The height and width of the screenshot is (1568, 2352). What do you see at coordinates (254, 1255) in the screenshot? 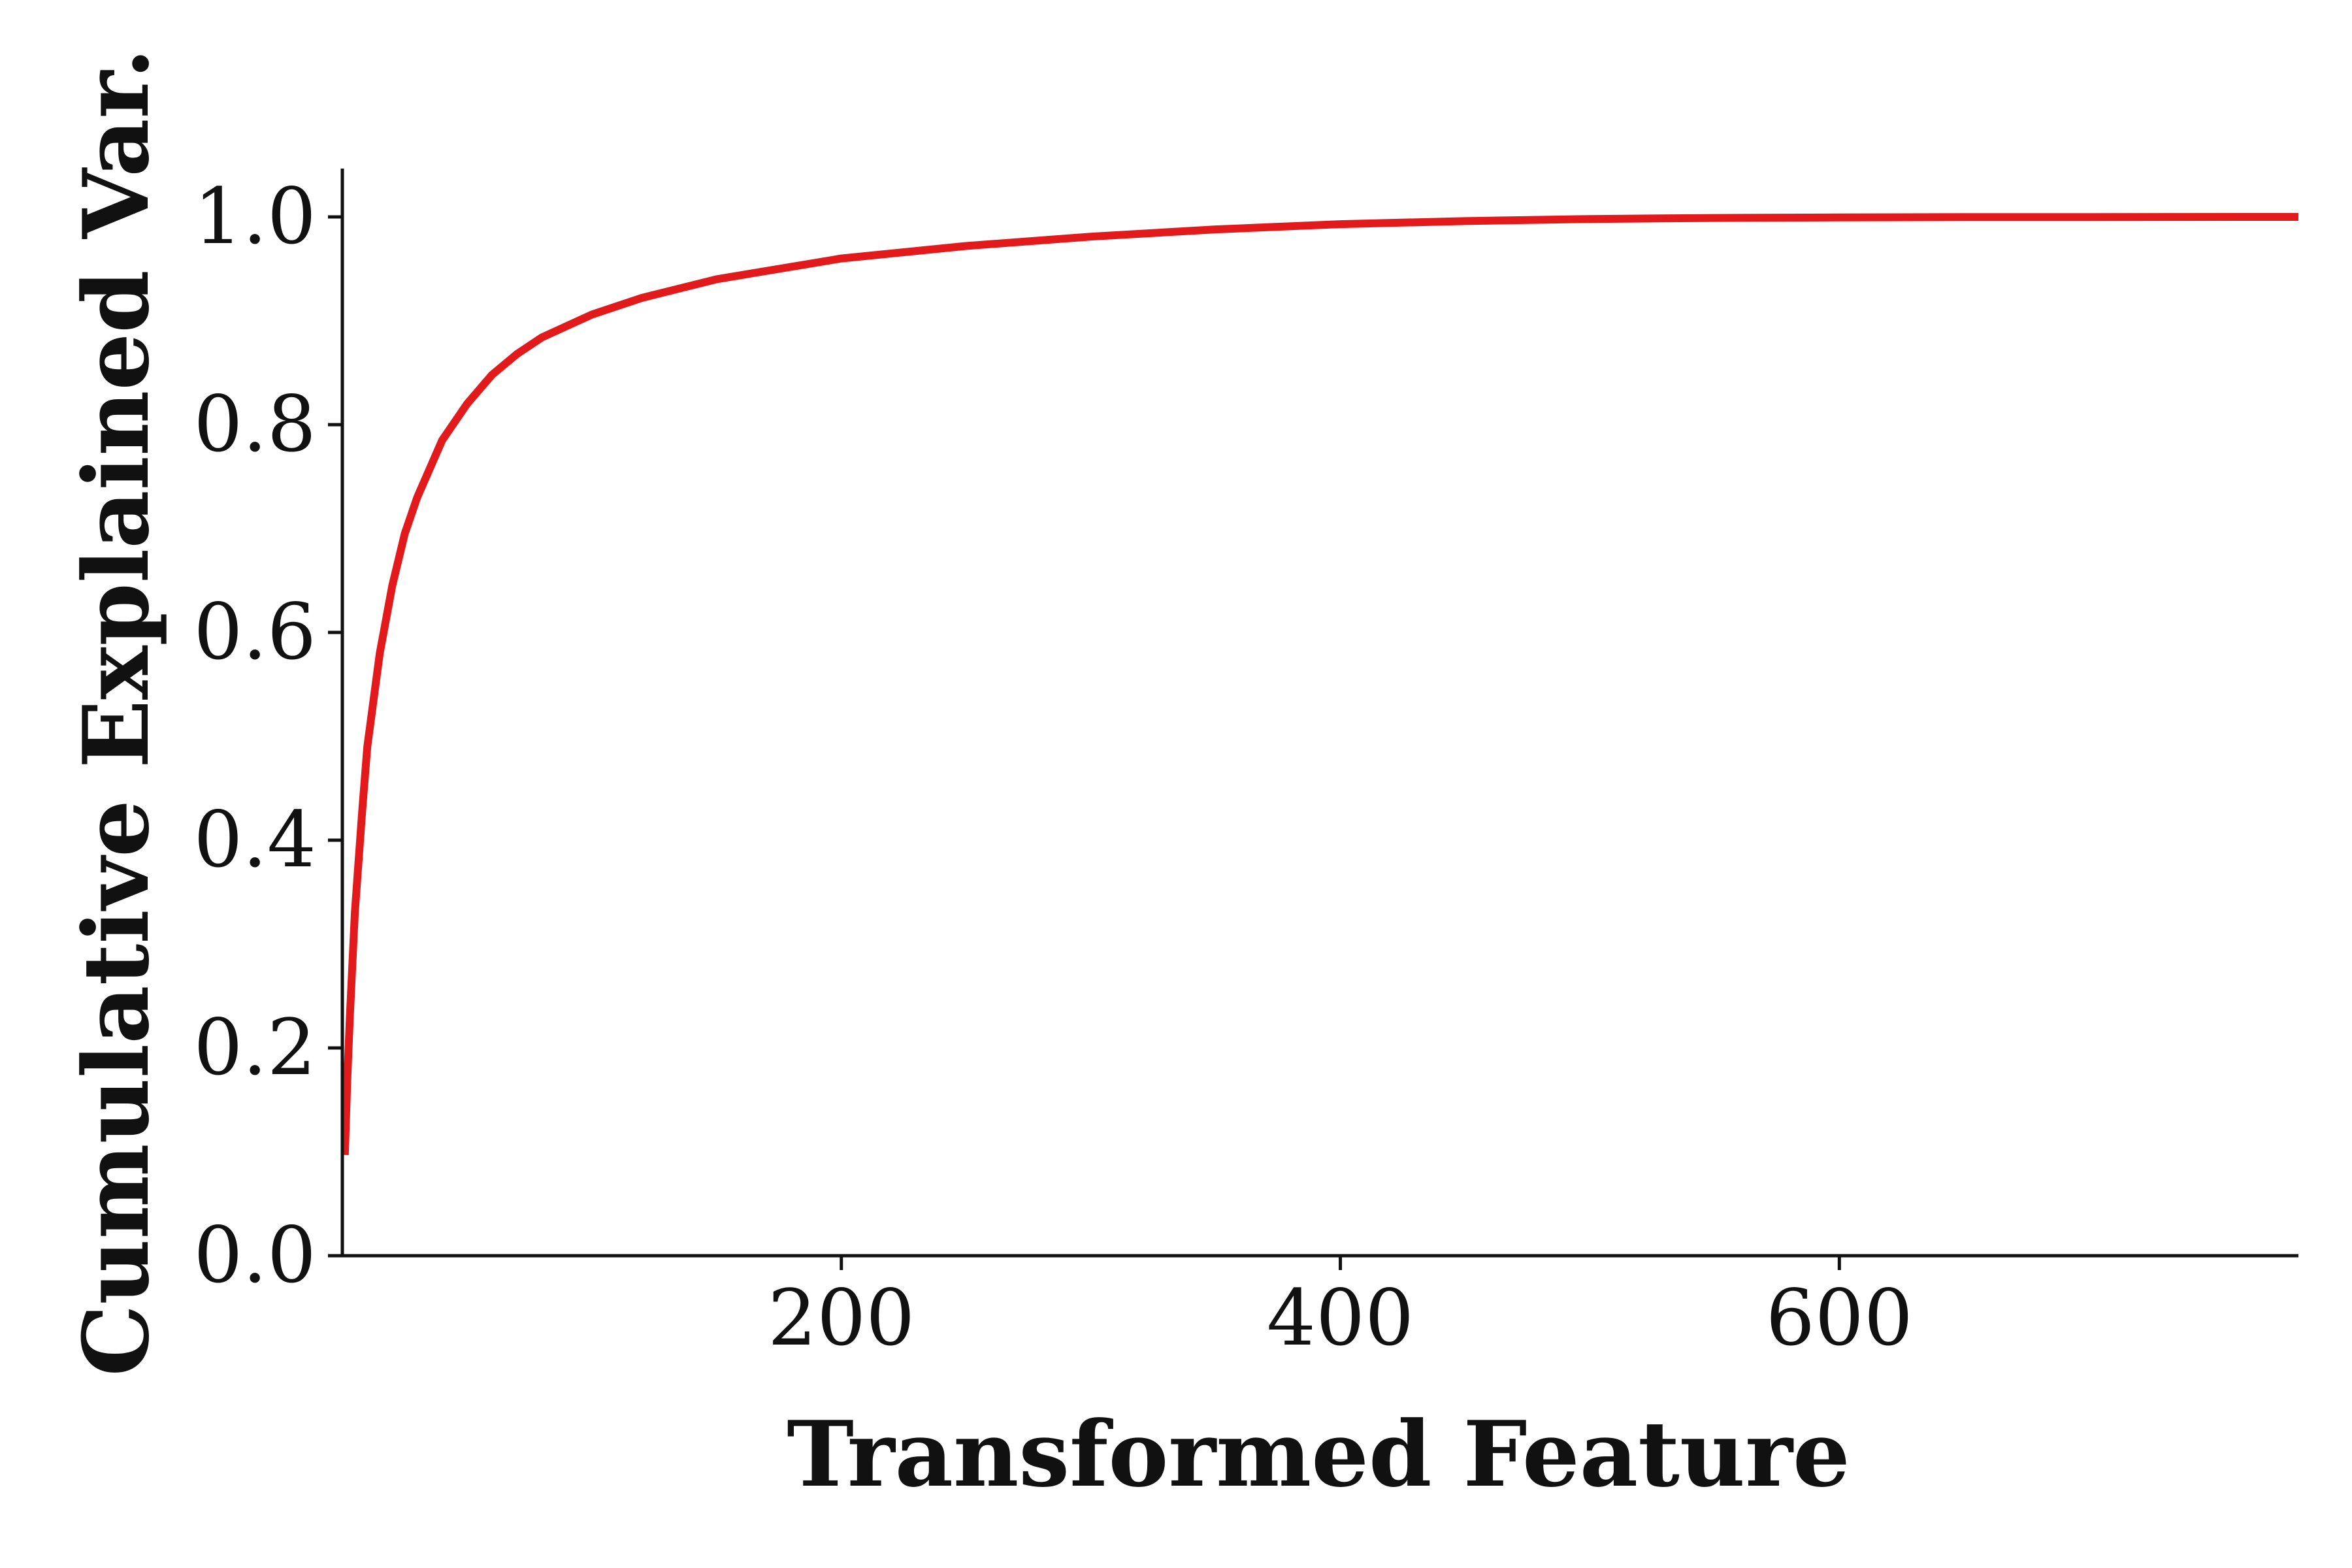
I see `y-tick-label: 0.0` at bounding box center [254, 1255].